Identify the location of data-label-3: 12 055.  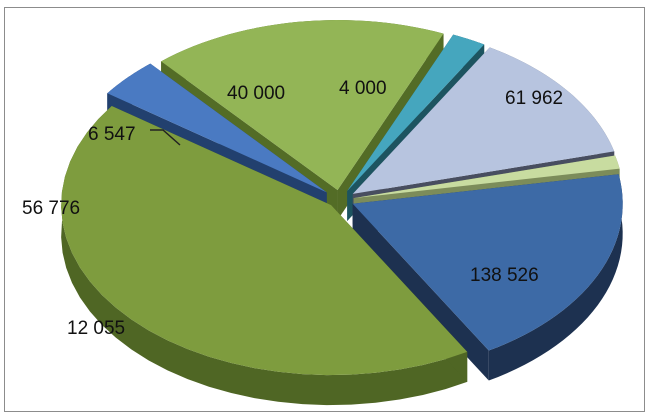
(96, 328).